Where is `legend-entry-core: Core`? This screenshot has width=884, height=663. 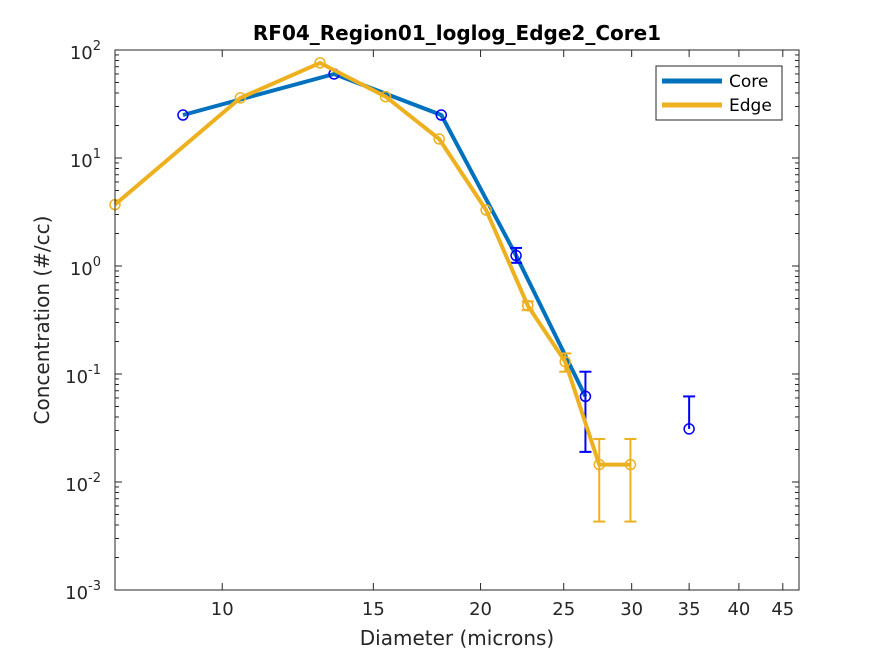 legend-entry-core: Core is located at coordinates (748, 82).